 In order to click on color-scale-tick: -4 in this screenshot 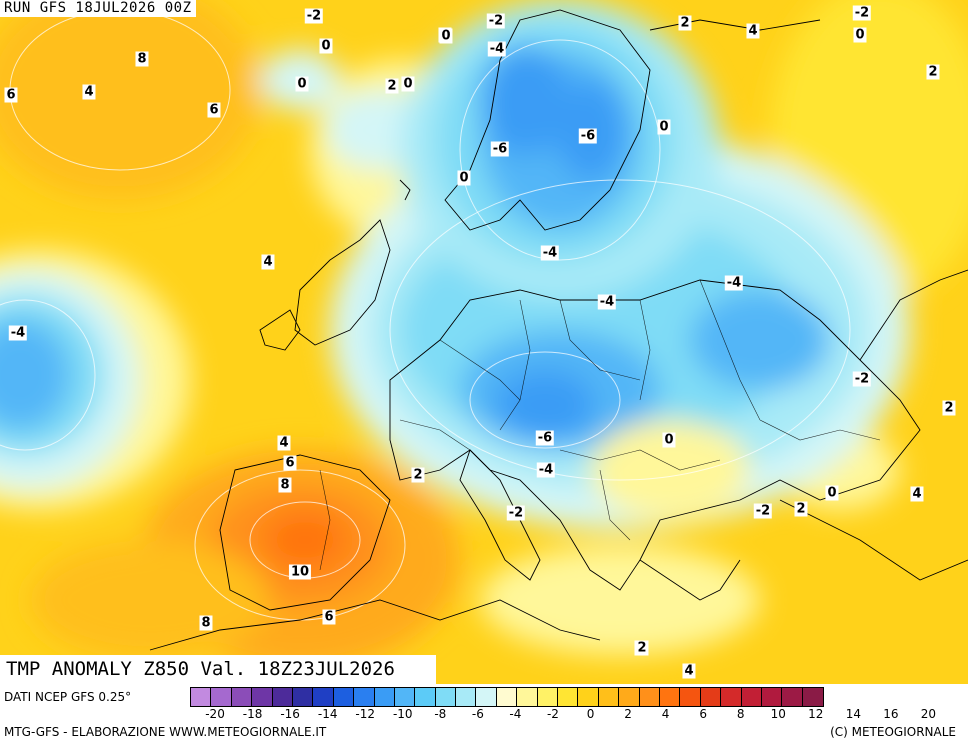, I will do `click(515, 714)`.